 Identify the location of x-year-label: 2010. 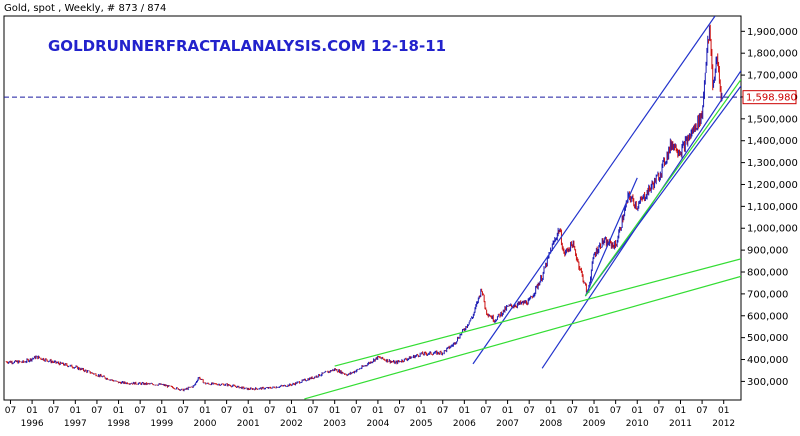
(637, 424).